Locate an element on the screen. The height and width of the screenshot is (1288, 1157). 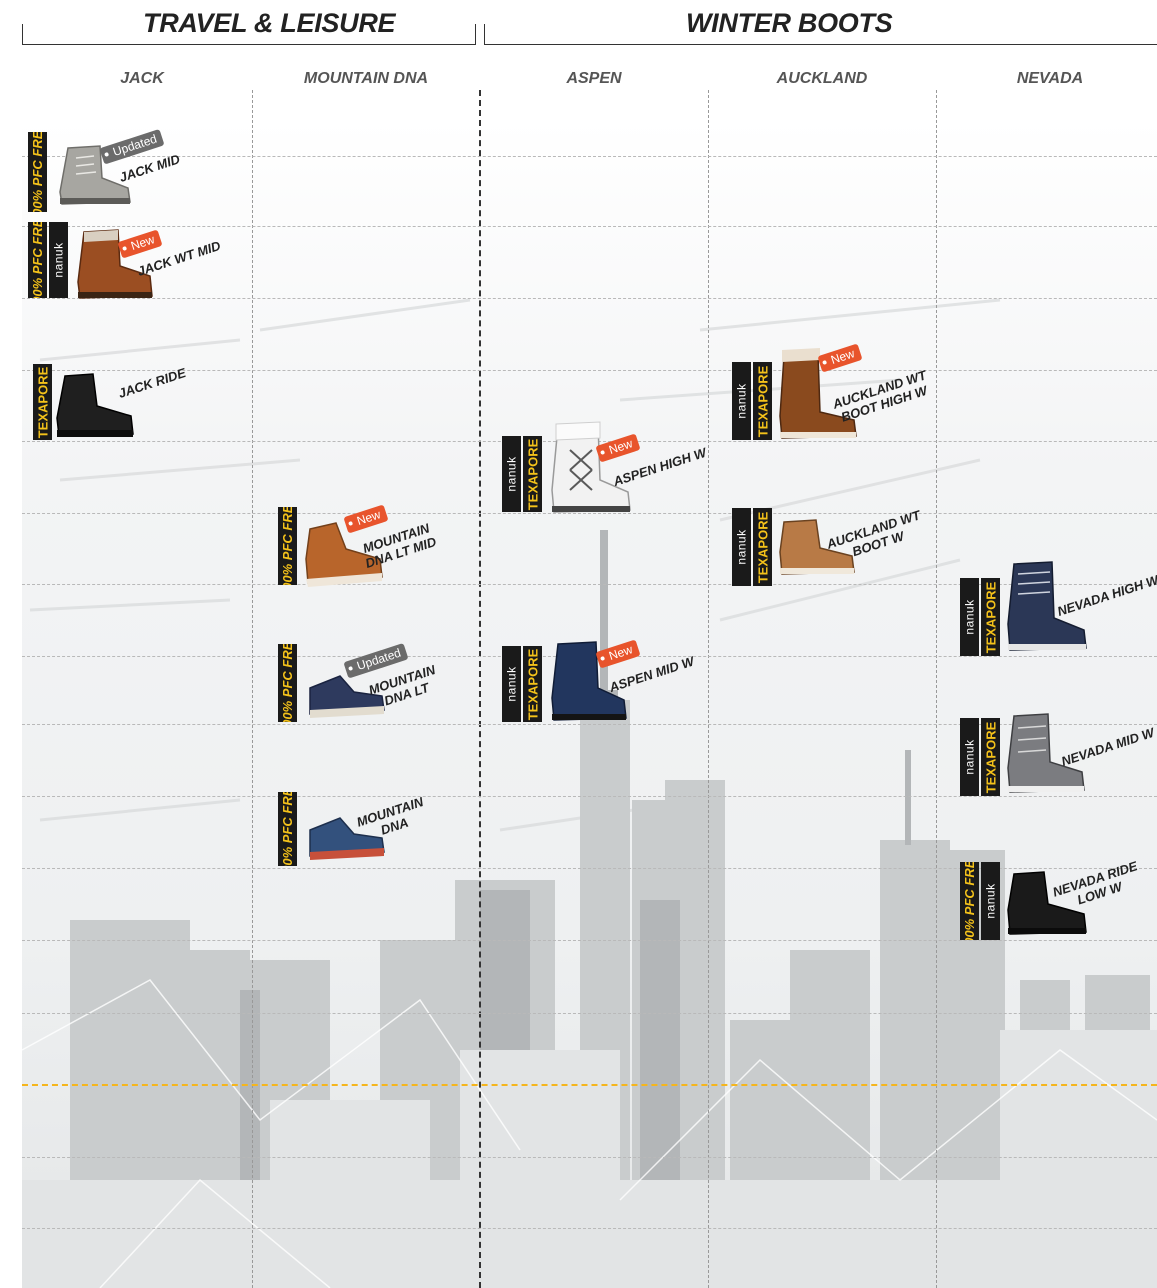
product-aspen-mid-w: nanuk TEXAPORE New ASPEN MID W is located at coordinates (605, 680).